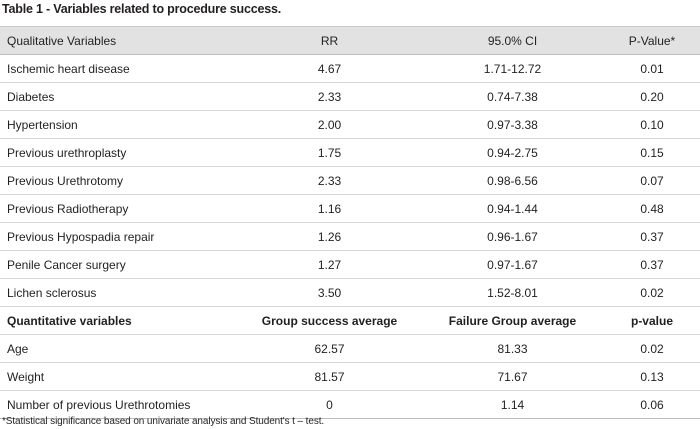 This screenshot has width=700, height=429. What do you see at coordinates (119, 292) in the screenshot?
I see `variable-cell: Lichen sclerosus` at bounding box center [119, 292].